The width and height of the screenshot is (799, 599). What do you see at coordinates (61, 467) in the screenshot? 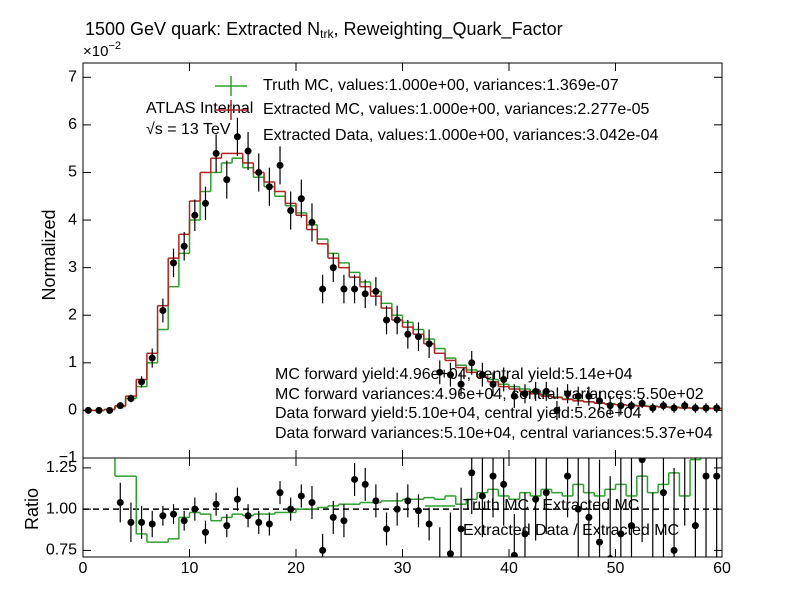
I see `y-tick-label: 1.25` at bounding box center [61, 467].